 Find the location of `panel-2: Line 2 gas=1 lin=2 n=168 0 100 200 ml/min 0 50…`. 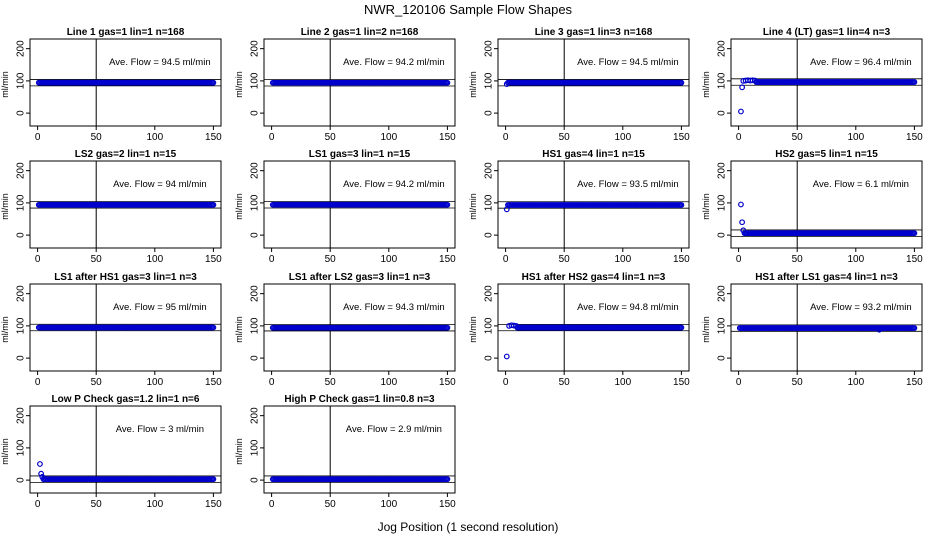

panel-2: Line 2 gas=1 lin=2 n=168 0 100 200 ml/min 0 50… is located at coordinates (345, 85).